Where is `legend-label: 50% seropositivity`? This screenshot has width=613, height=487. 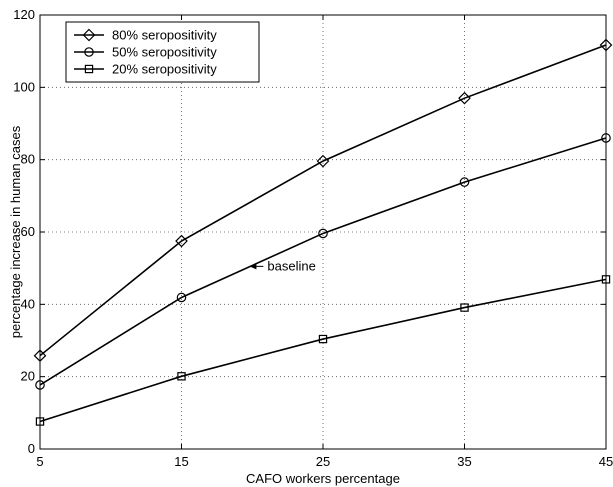 legend-label: 50% seropositivity is located at coordinates (164, 52).